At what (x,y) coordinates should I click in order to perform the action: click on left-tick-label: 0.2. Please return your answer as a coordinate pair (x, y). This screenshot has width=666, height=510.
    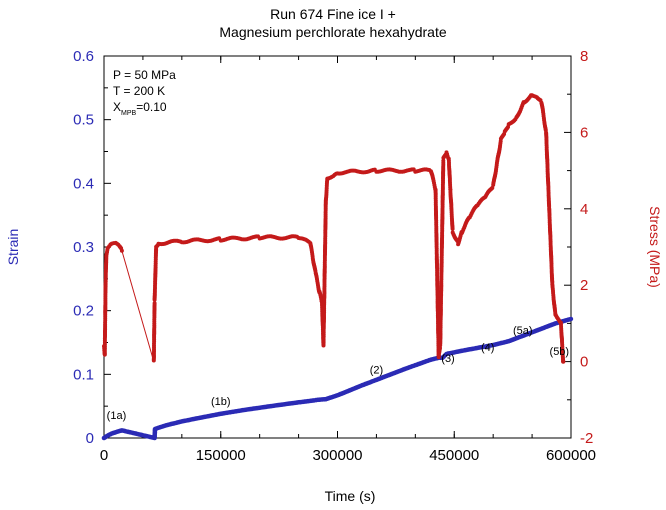
    Looking at the image, I should click on (83, 311).